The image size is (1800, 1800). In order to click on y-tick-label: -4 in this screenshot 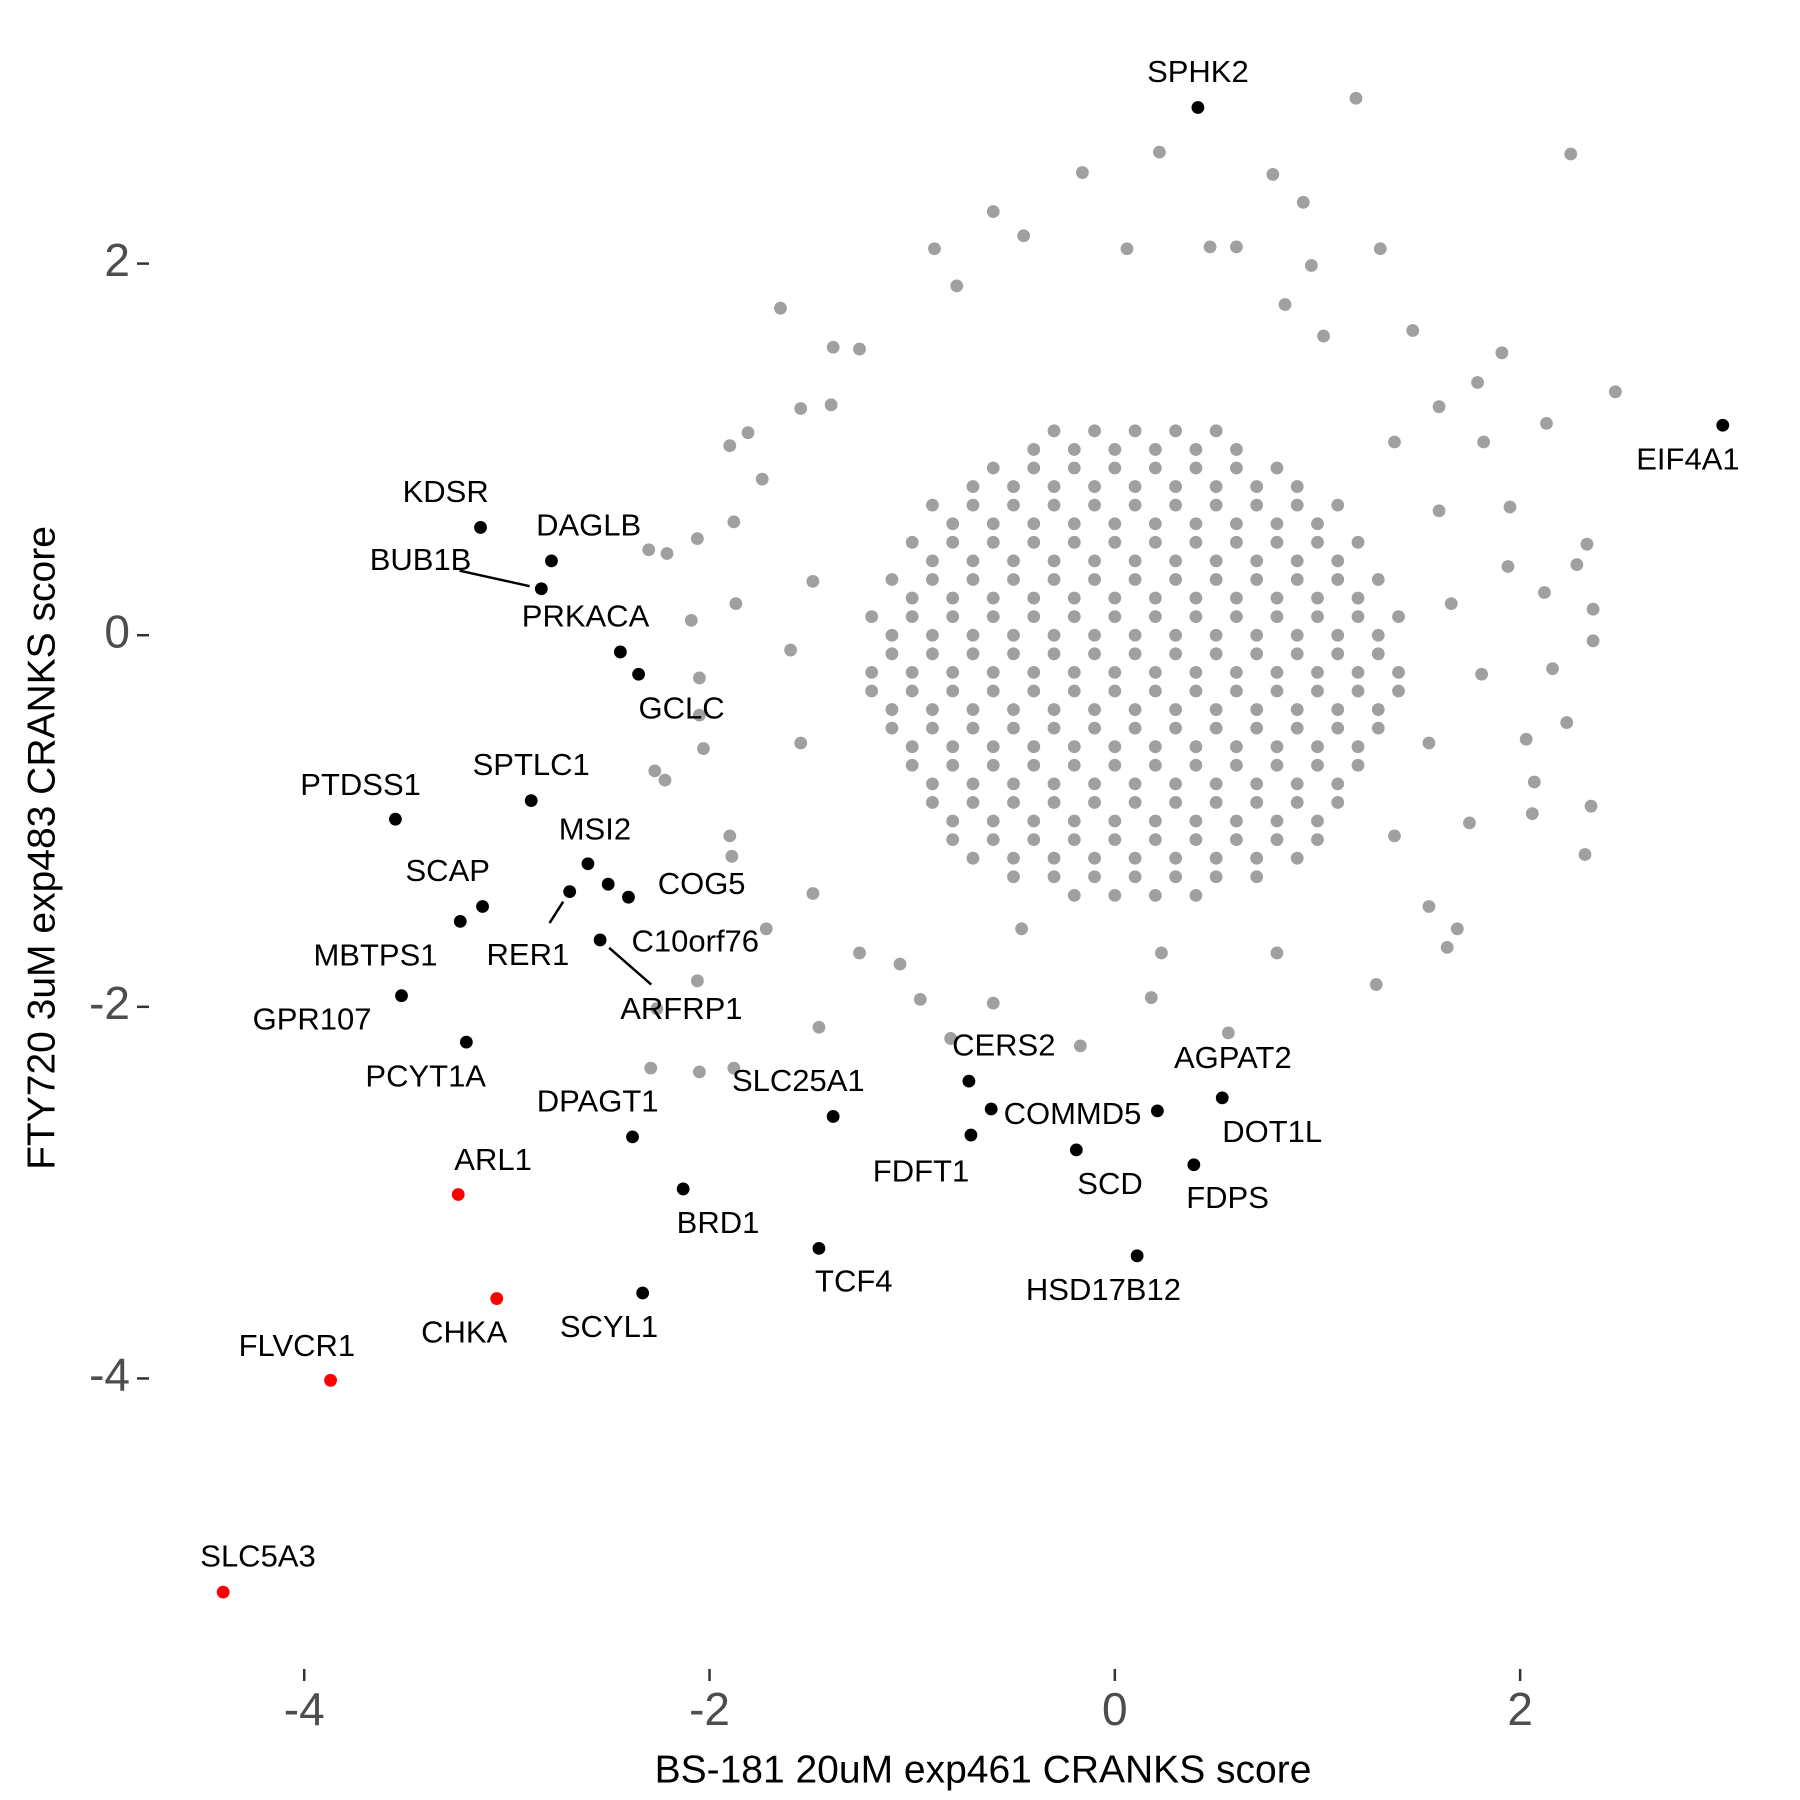, I will do `click(109, 1375)`.